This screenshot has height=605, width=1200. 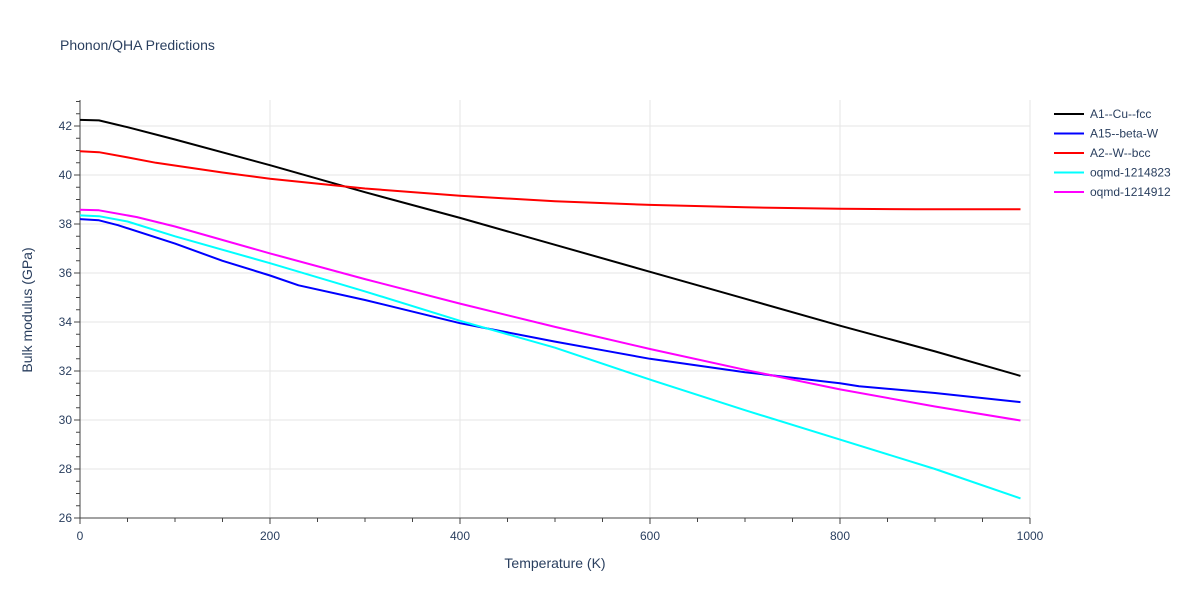 I want to click on chart-title: Phonon/QHA Predictions, so click(x=137, y=45).